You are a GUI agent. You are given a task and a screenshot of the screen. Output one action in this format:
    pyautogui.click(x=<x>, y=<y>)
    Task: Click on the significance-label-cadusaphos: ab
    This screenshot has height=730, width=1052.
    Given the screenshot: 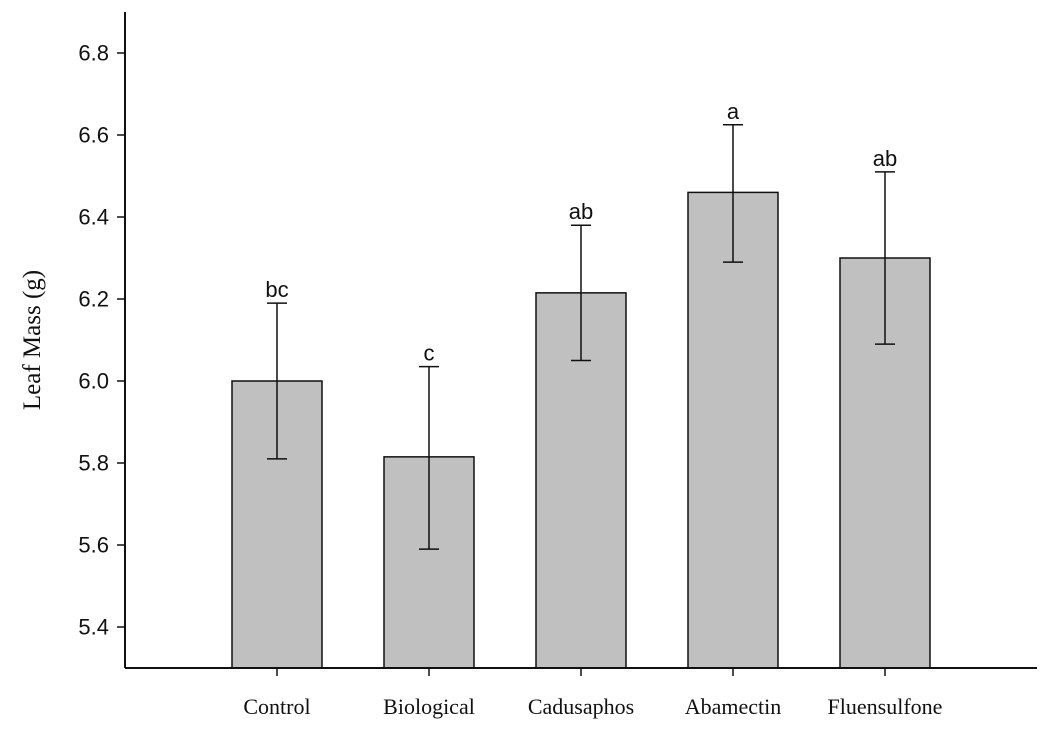 What is the action you would take?
    pyautogui.click(x=581, y=211)
    